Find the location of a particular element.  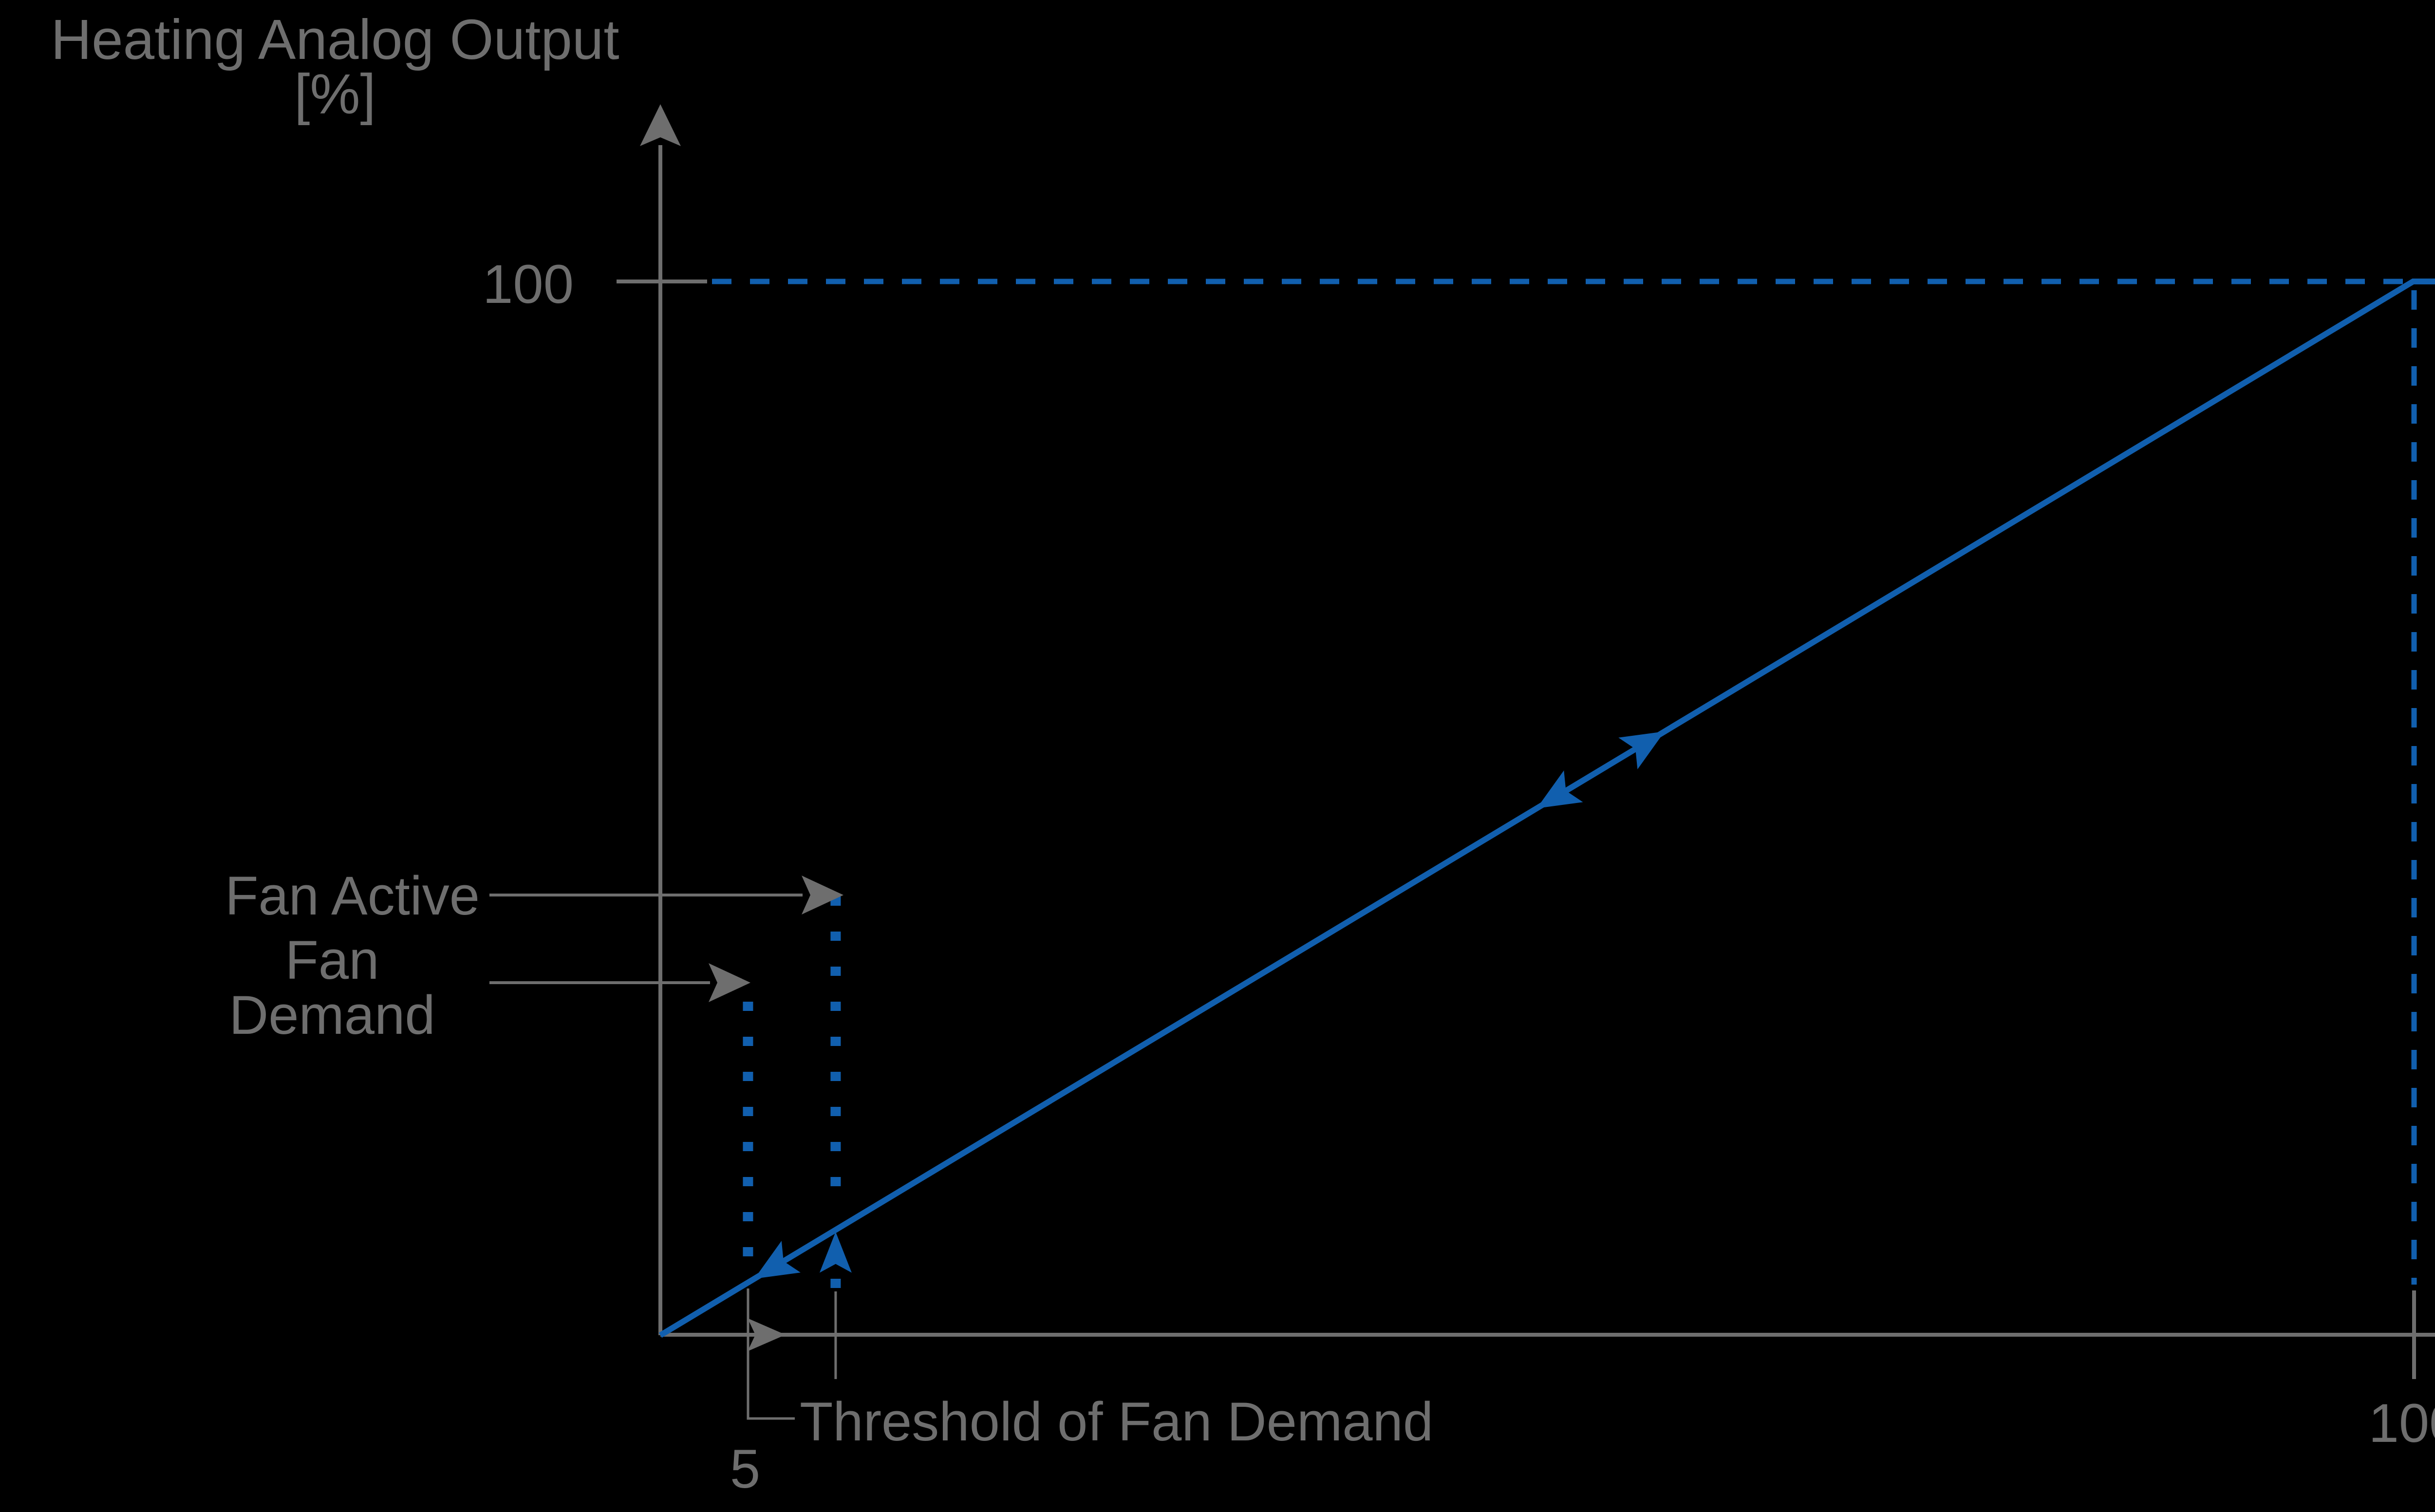

fan-active-on-arrow-icon is located at coordinates (835, 1252).